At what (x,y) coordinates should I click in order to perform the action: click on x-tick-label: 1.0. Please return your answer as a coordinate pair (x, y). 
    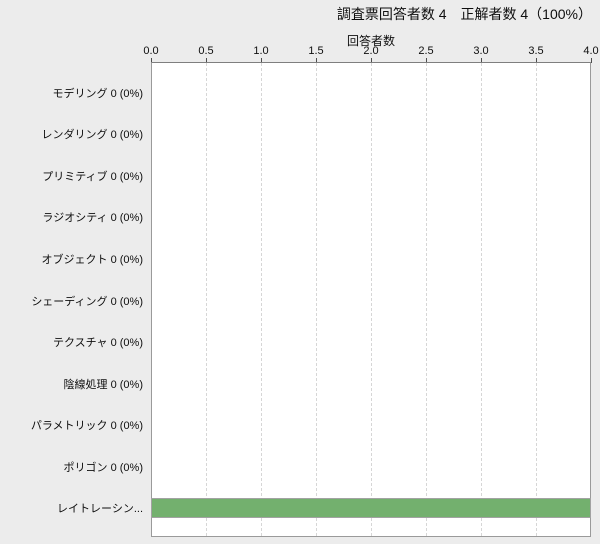
    Looking at the image, I should click on (261, 51).